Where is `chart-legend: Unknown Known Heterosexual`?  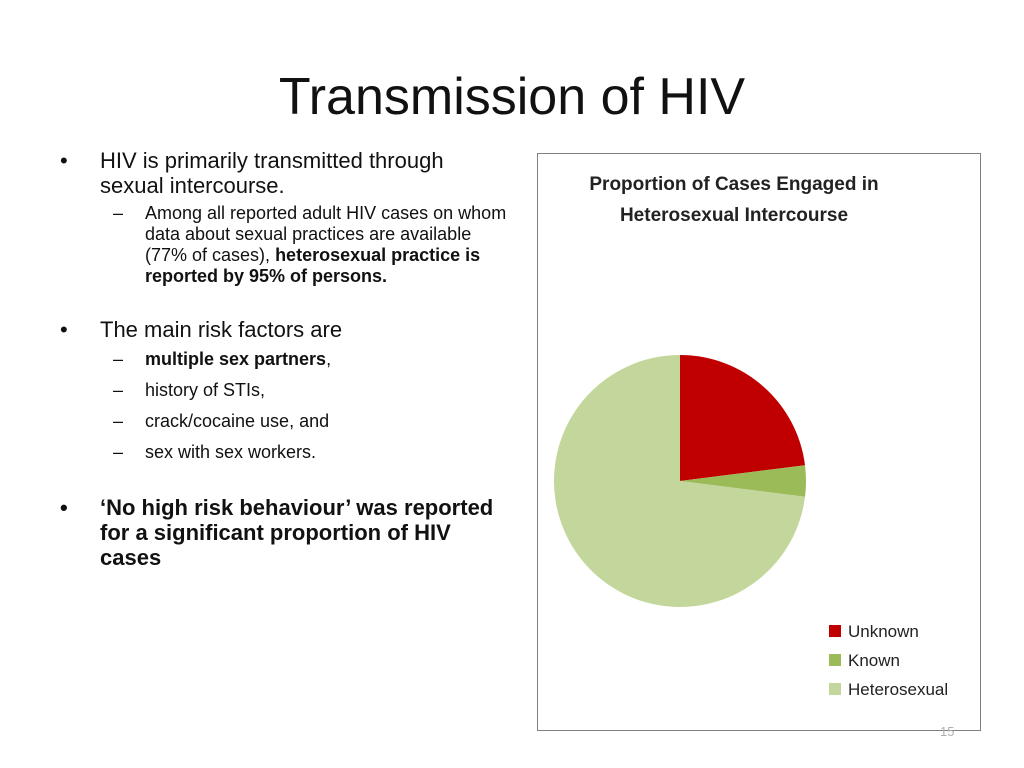
chart-legend: Unknown Known Heterosexual is located at coordinates (888, 660).